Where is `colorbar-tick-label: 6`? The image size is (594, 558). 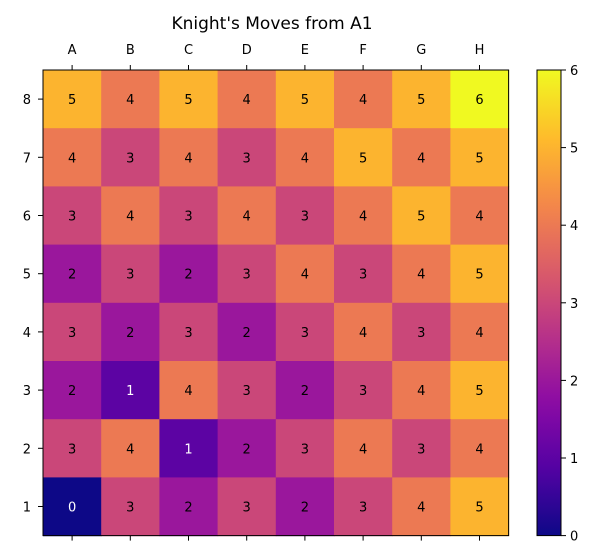 colorbar-tick-label: 6 is located at coordinates (574, 71).